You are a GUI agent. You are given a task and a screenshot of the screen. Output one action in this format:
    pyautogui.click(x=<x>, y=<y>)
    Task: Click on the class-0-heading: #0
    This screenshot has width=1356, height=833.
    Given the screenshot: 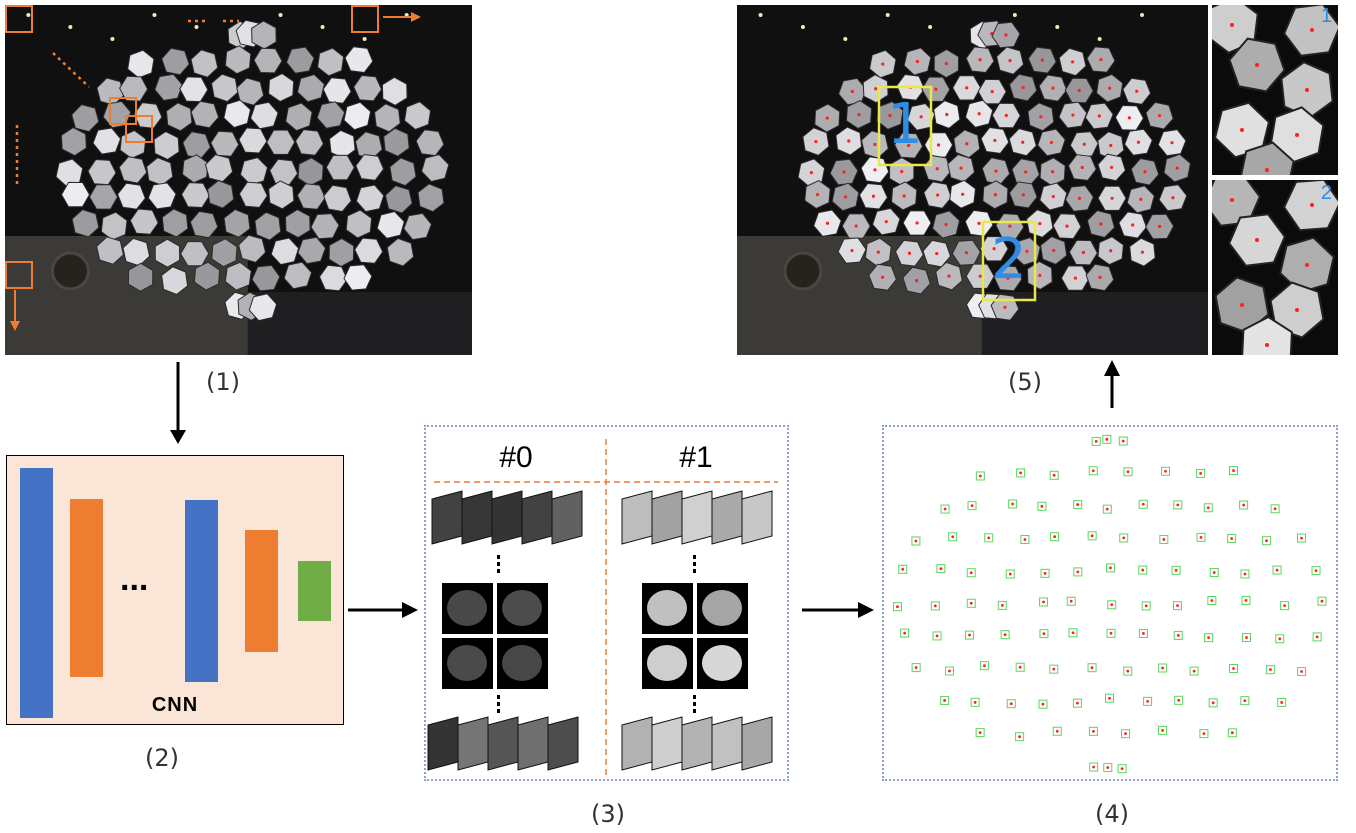 What is the action you would take?
    pyautogui.click(x=516, y=457)
    